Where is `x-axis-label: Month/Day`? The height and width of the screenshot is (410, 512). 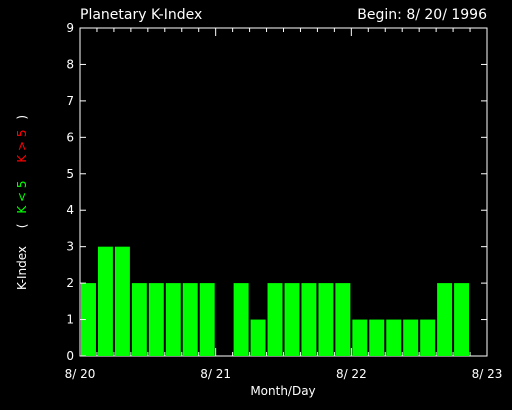 x-axis-label: Month/Day is located at coordinates (282, 391).